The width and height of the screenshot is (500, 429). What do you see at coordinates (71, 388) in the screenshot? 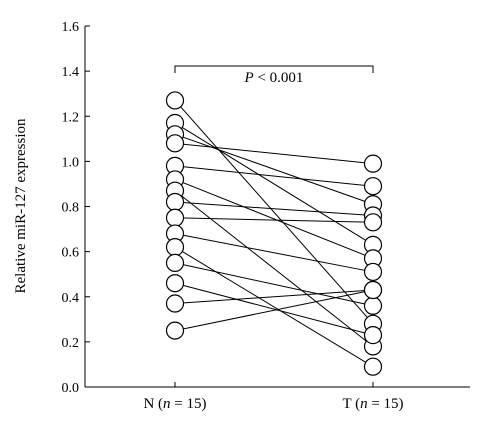
I see `y-tick-label: 0.0` at bounding box center [71, 388].